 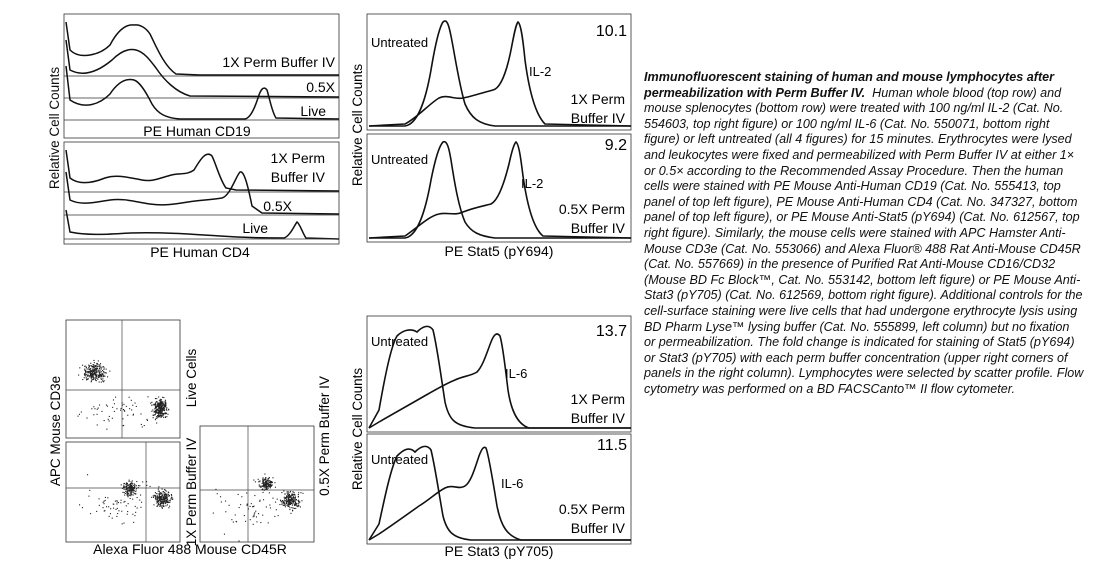 I want to click on stat3-1x-buffer-line1: 1X Perm, so click(x=598, y=399).